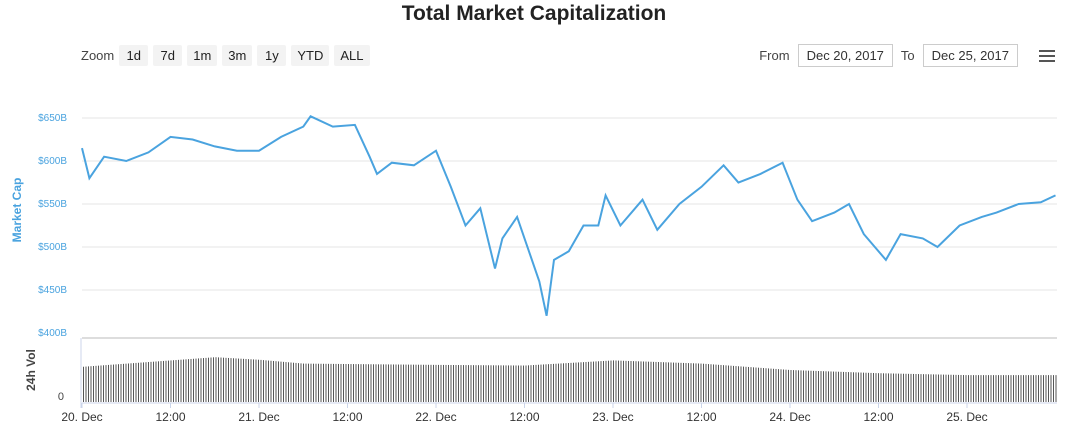 The width and height of the screenshot is (1068, 432). I want to click on x-tick-label: 20. Dec, so click(81, 417).